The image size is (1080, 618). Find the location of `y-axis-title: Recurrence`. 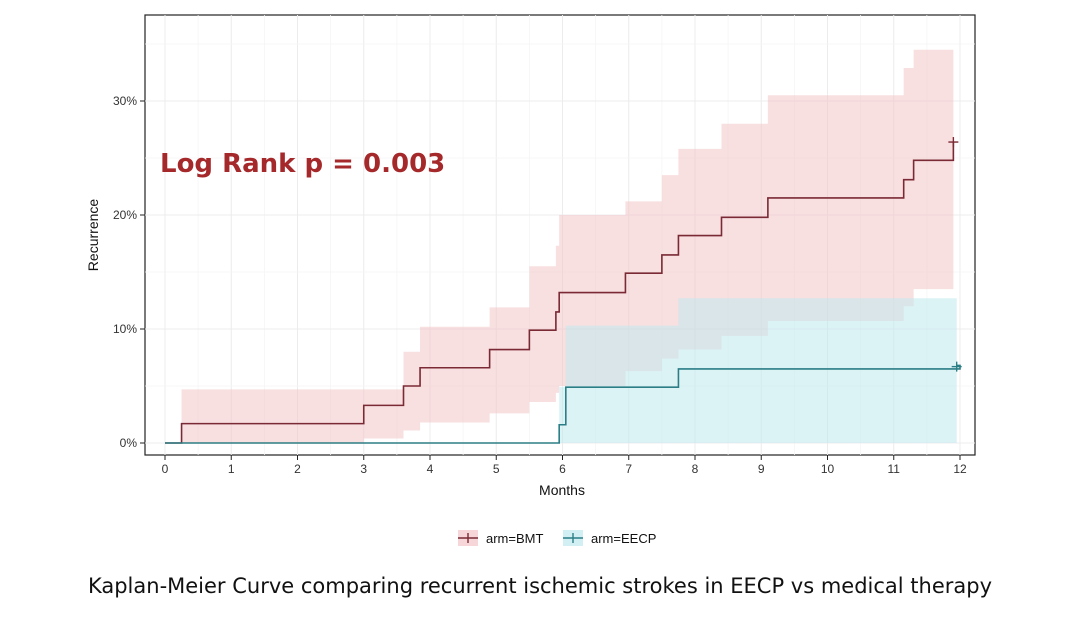

y-axis-title: Recurrence is located at coordinates (93, 235).